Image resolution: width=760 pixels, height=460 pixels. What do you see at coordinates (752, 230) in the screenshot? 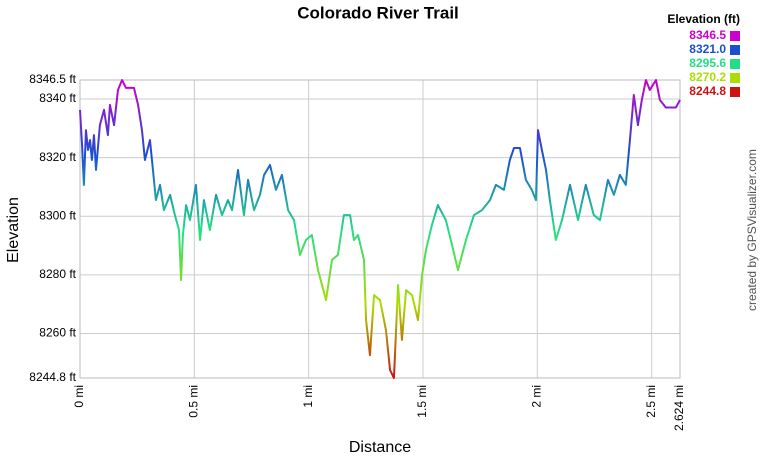
I see `credit: created by GPSVisualizer.com` at bounding box center [752, 230].